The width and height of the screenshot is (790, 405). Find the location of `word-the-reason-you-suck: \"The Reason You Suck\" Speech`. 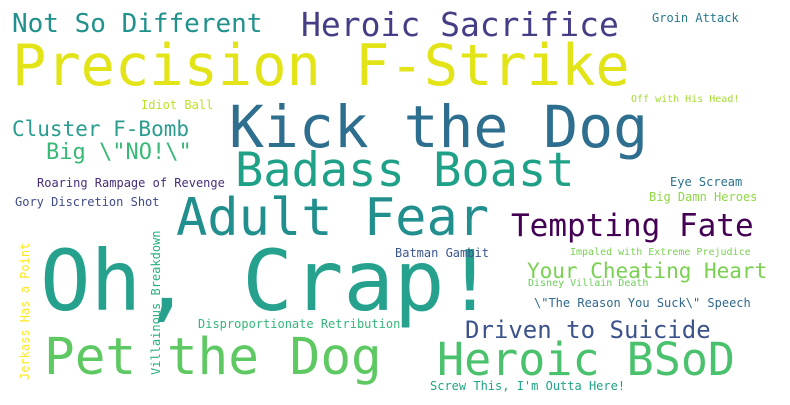

word-the-reason-you-suck: \"The Reason You Suck\" Speech is located at coordinates (642, 303).